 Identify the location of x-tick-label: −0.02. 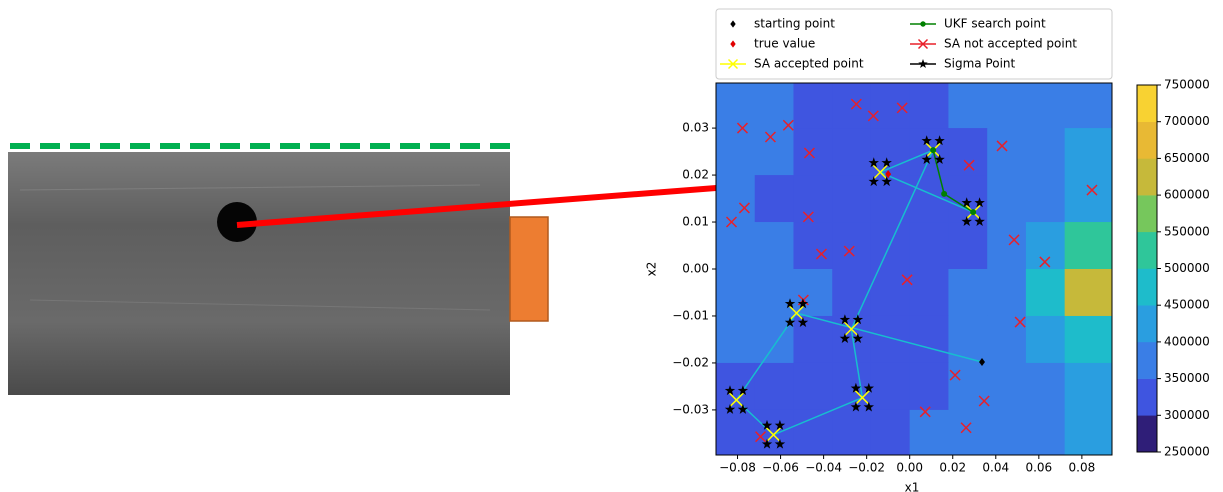
(866, 468).